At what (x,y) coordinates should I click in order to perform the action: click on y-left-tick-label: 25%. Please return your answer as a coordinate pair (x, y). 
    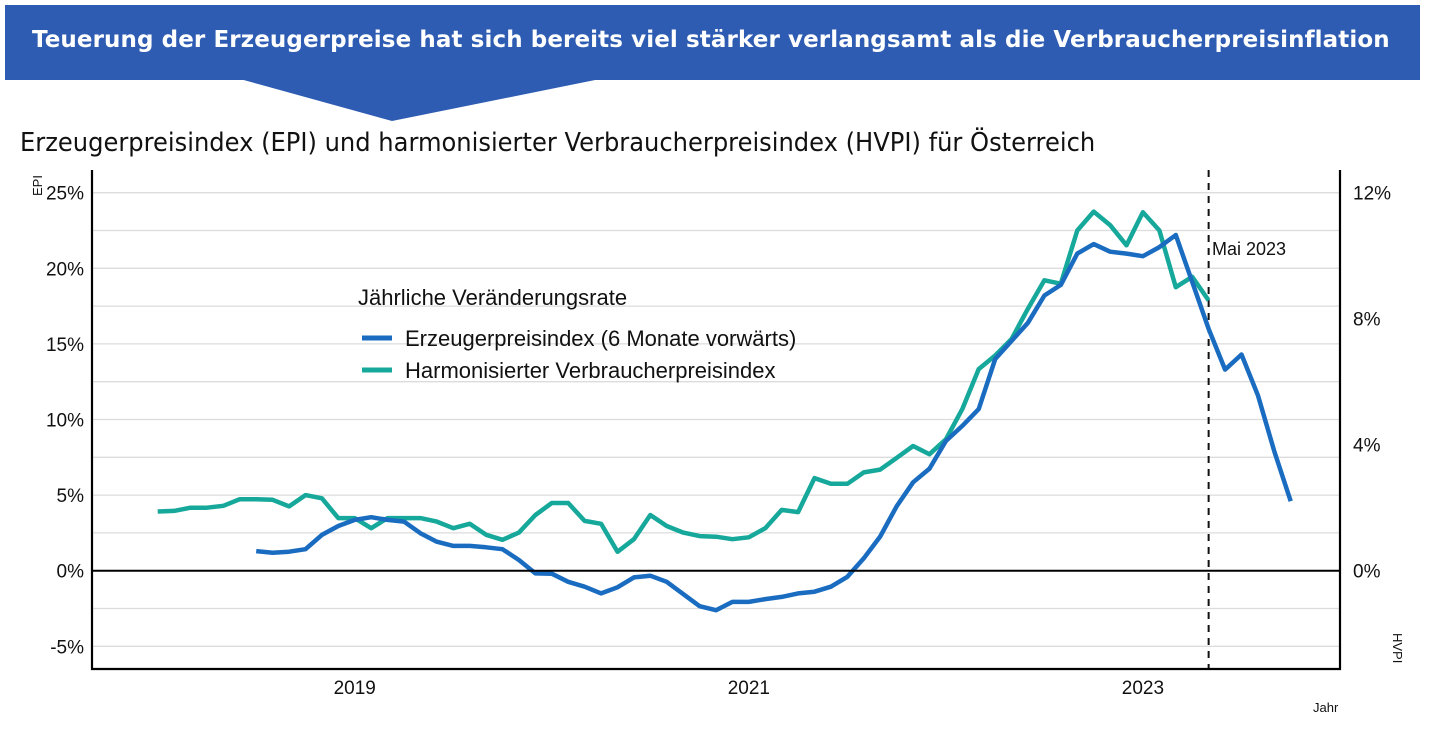
    Looking at the image, I should click on (65, 194).